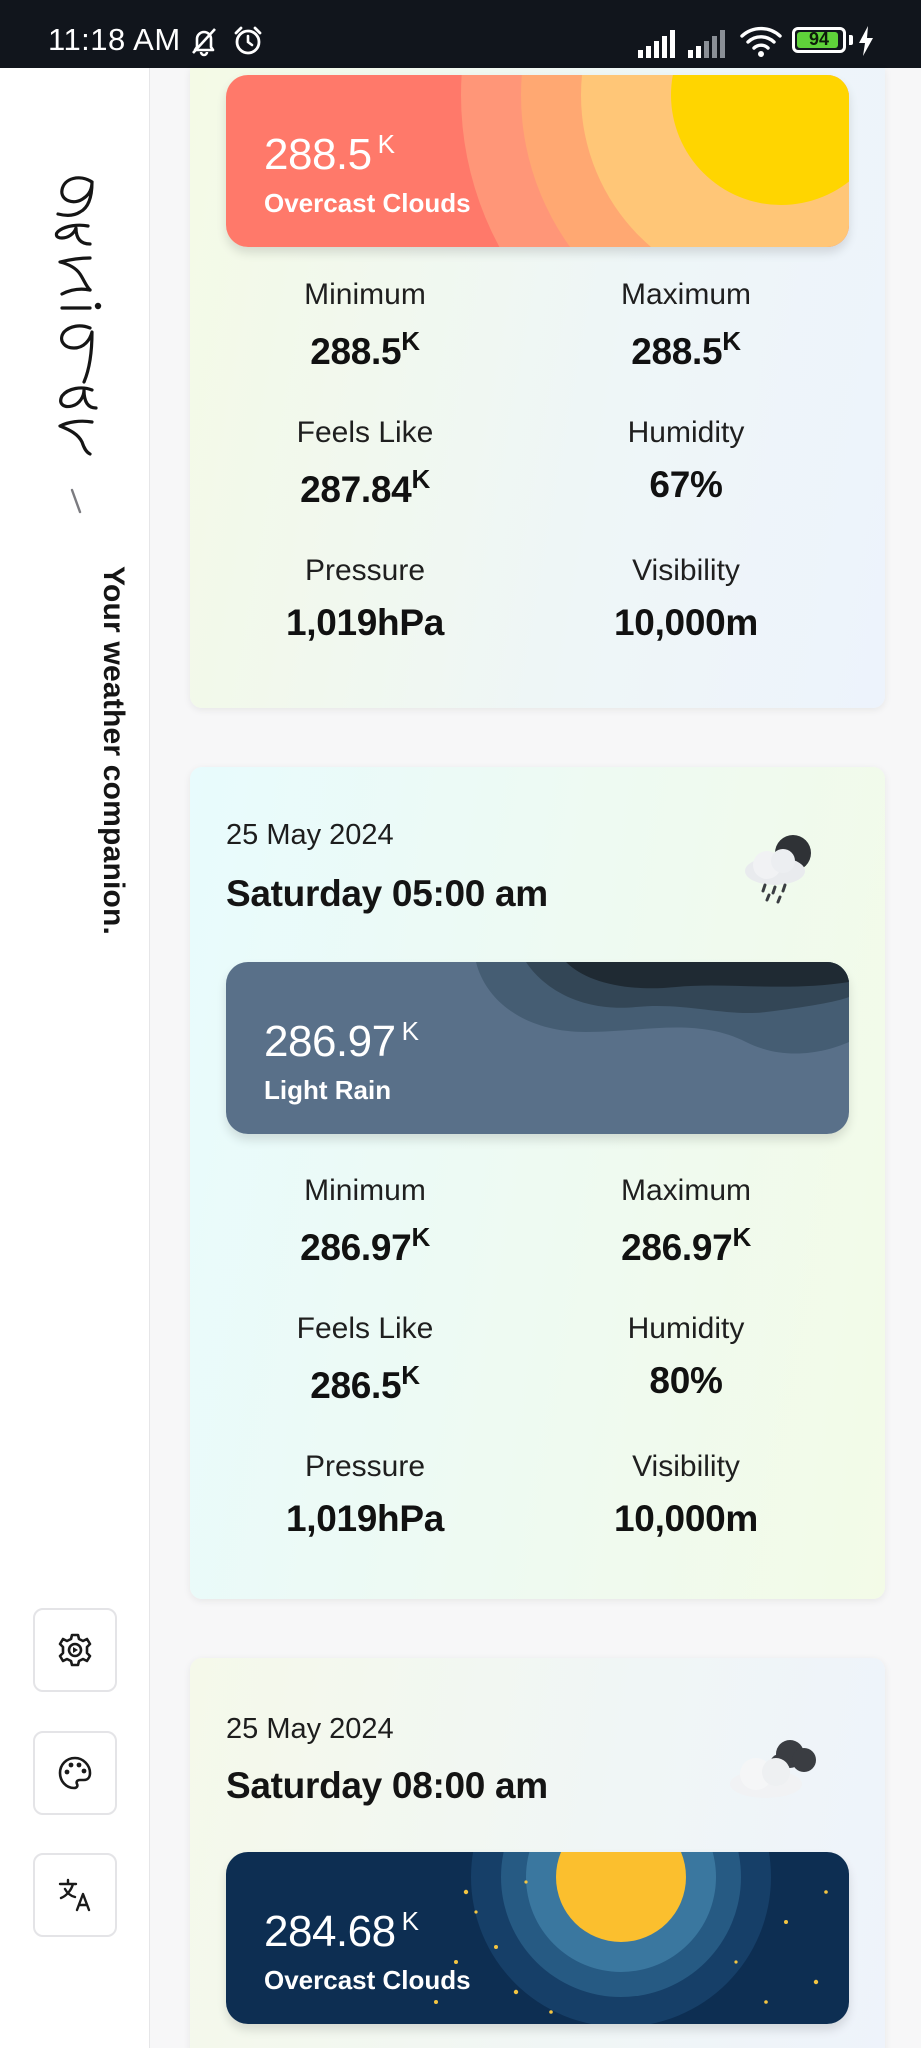 Image resolution: width=921 pixels, height=2048 pixels. I want to click on stat-maximum: Maximum 286.97K, so click(685, 1221).